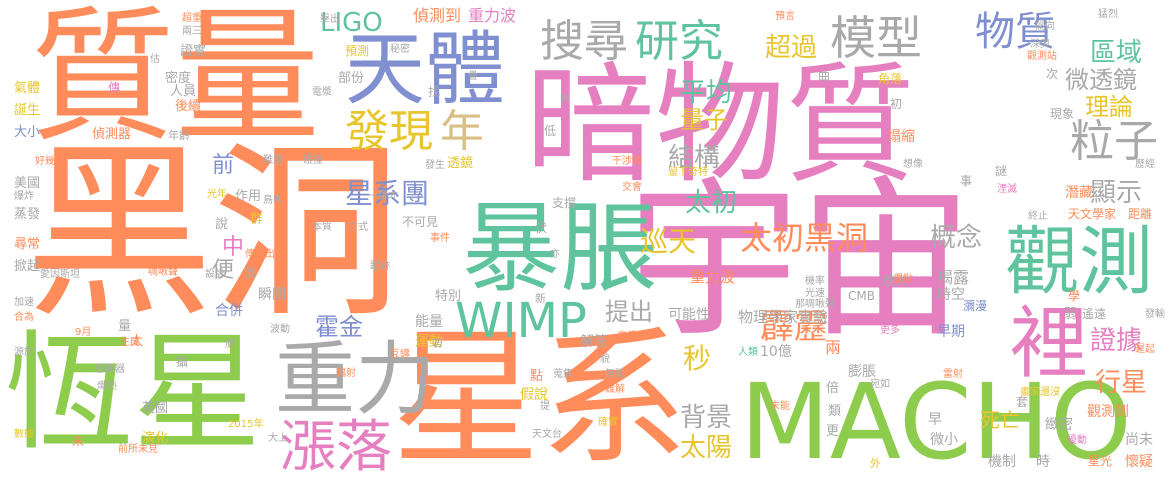  I want to click on word-several: 好幾, so click(45, 161).